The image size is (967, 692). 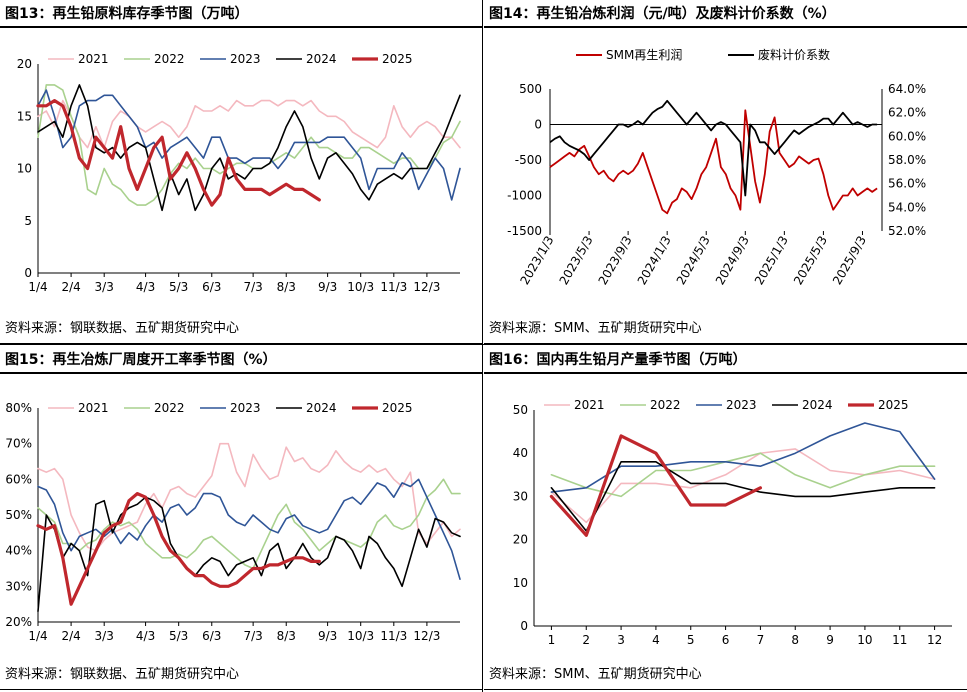 What do you see at coordinates (530, 89) in the screenshot?
I see `y-left-tick-label: 500` at bounding box center [530, 89].